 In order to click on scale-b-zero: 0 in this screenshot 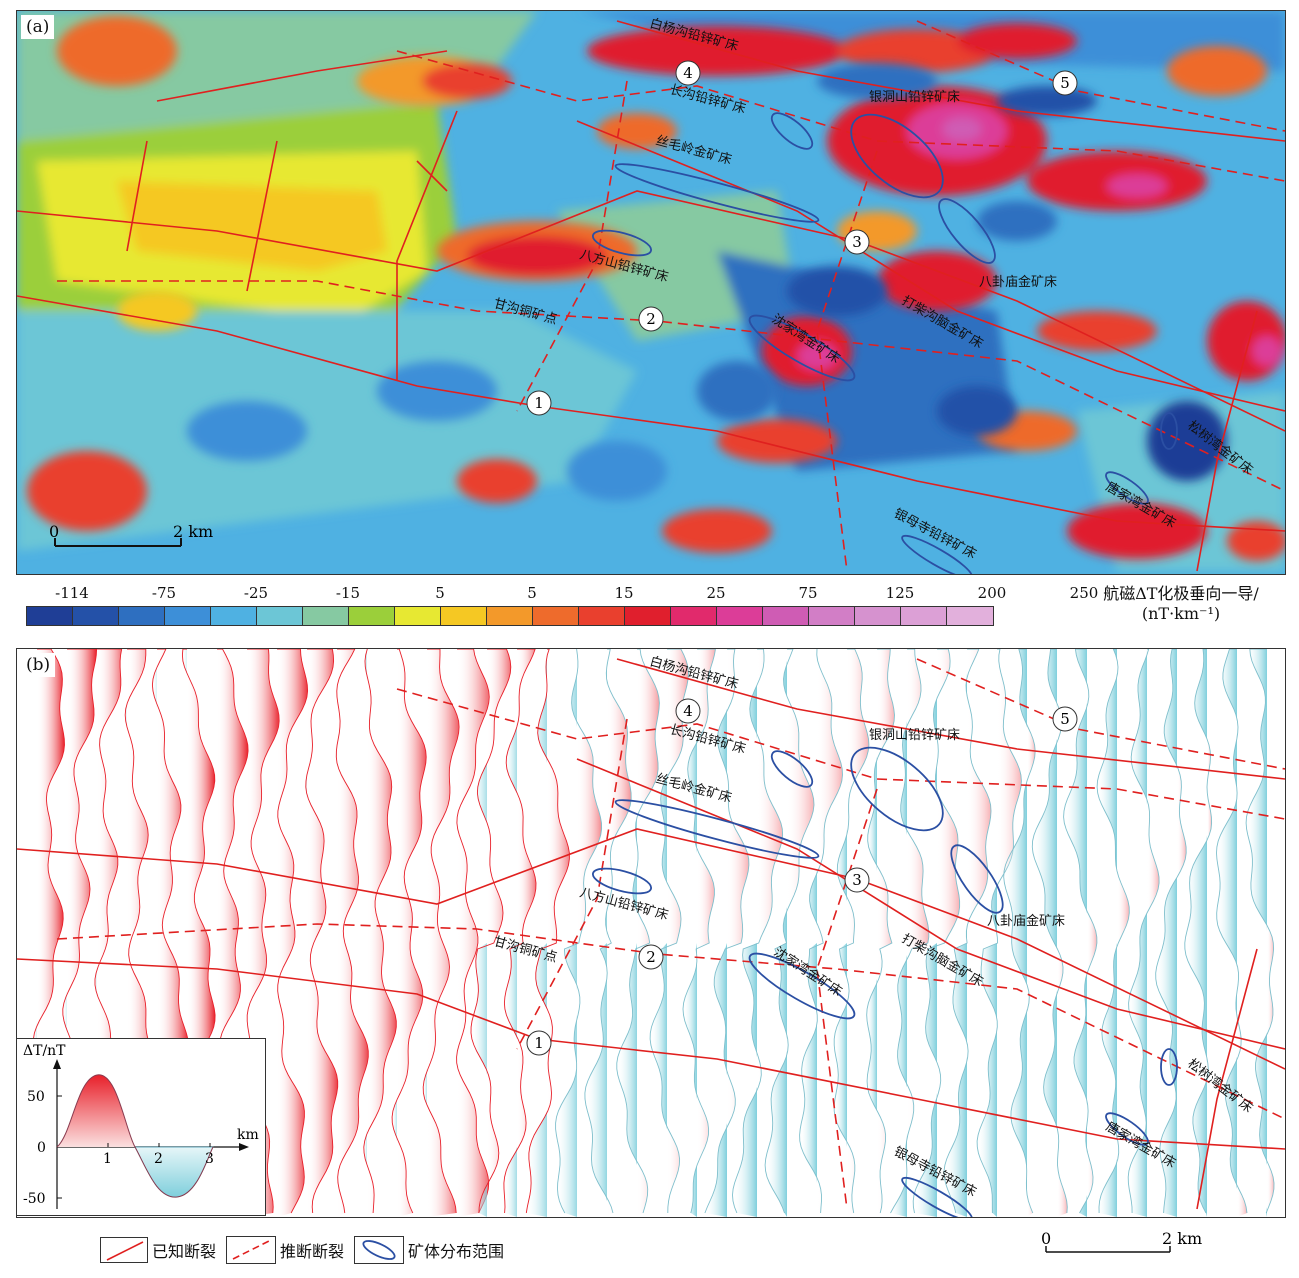, I will do `click(1046, 1239)`.